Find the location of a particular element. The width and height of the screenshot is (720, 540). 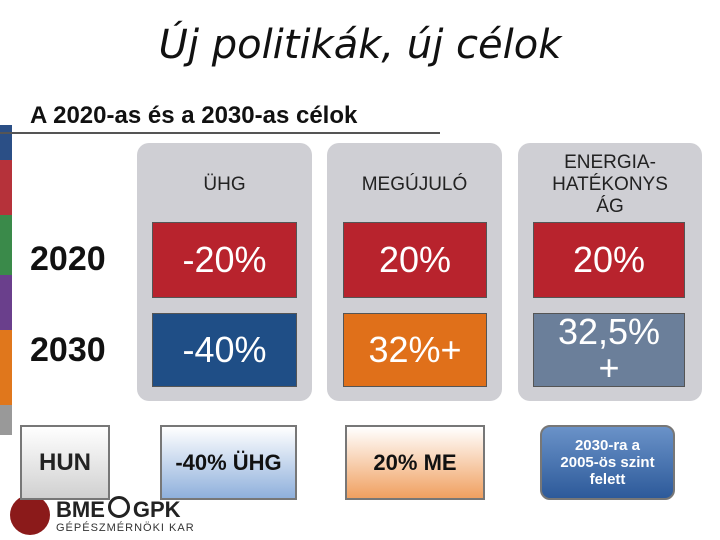

line: 2005-ös szint is located at coordinates (607, 462).